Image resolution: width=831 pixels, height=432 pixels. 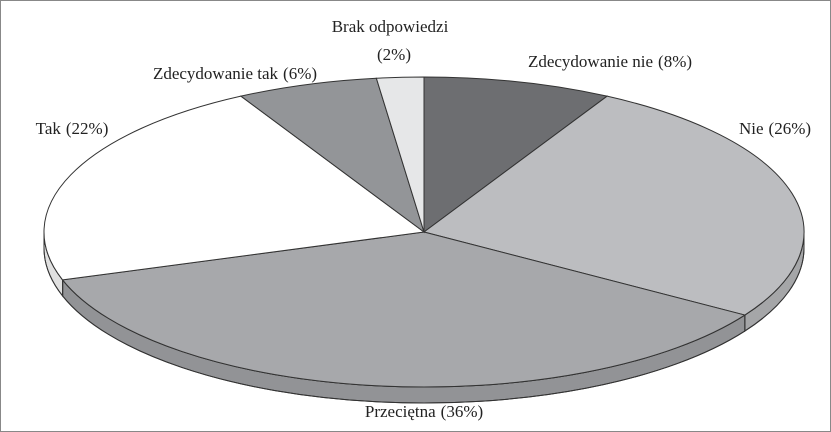 What do you see at coordinates (394, 54) in the screenshot?
I see `value-label: (2%)` at bounding box center [394, 54].